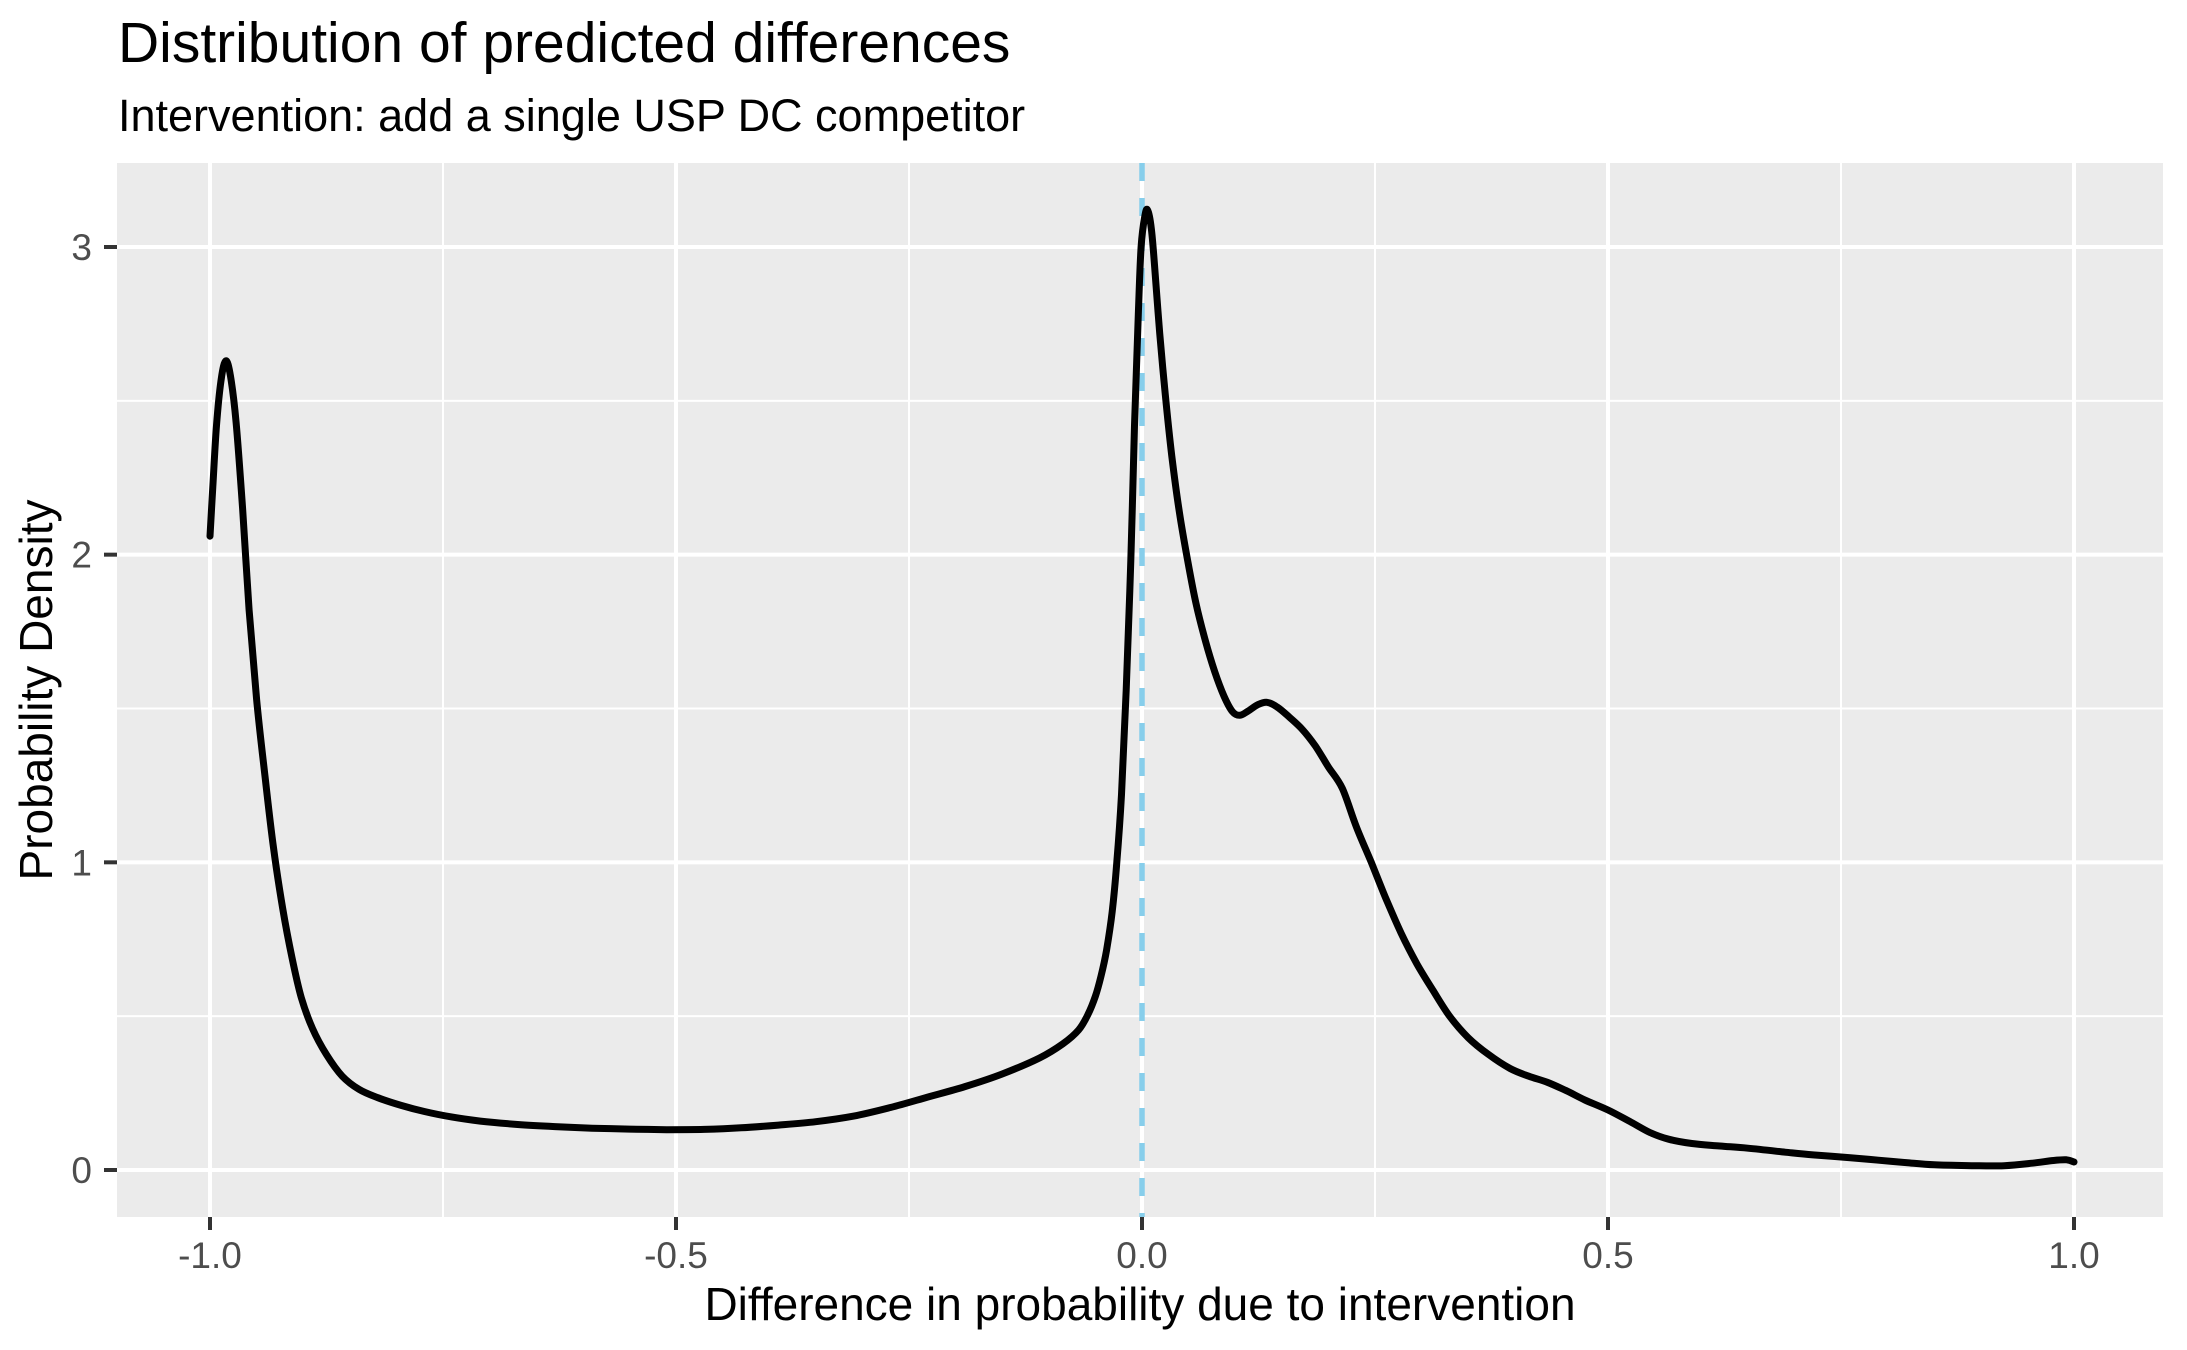  I want to click on x-tick-label: 0.0, so click(1141, 1255).